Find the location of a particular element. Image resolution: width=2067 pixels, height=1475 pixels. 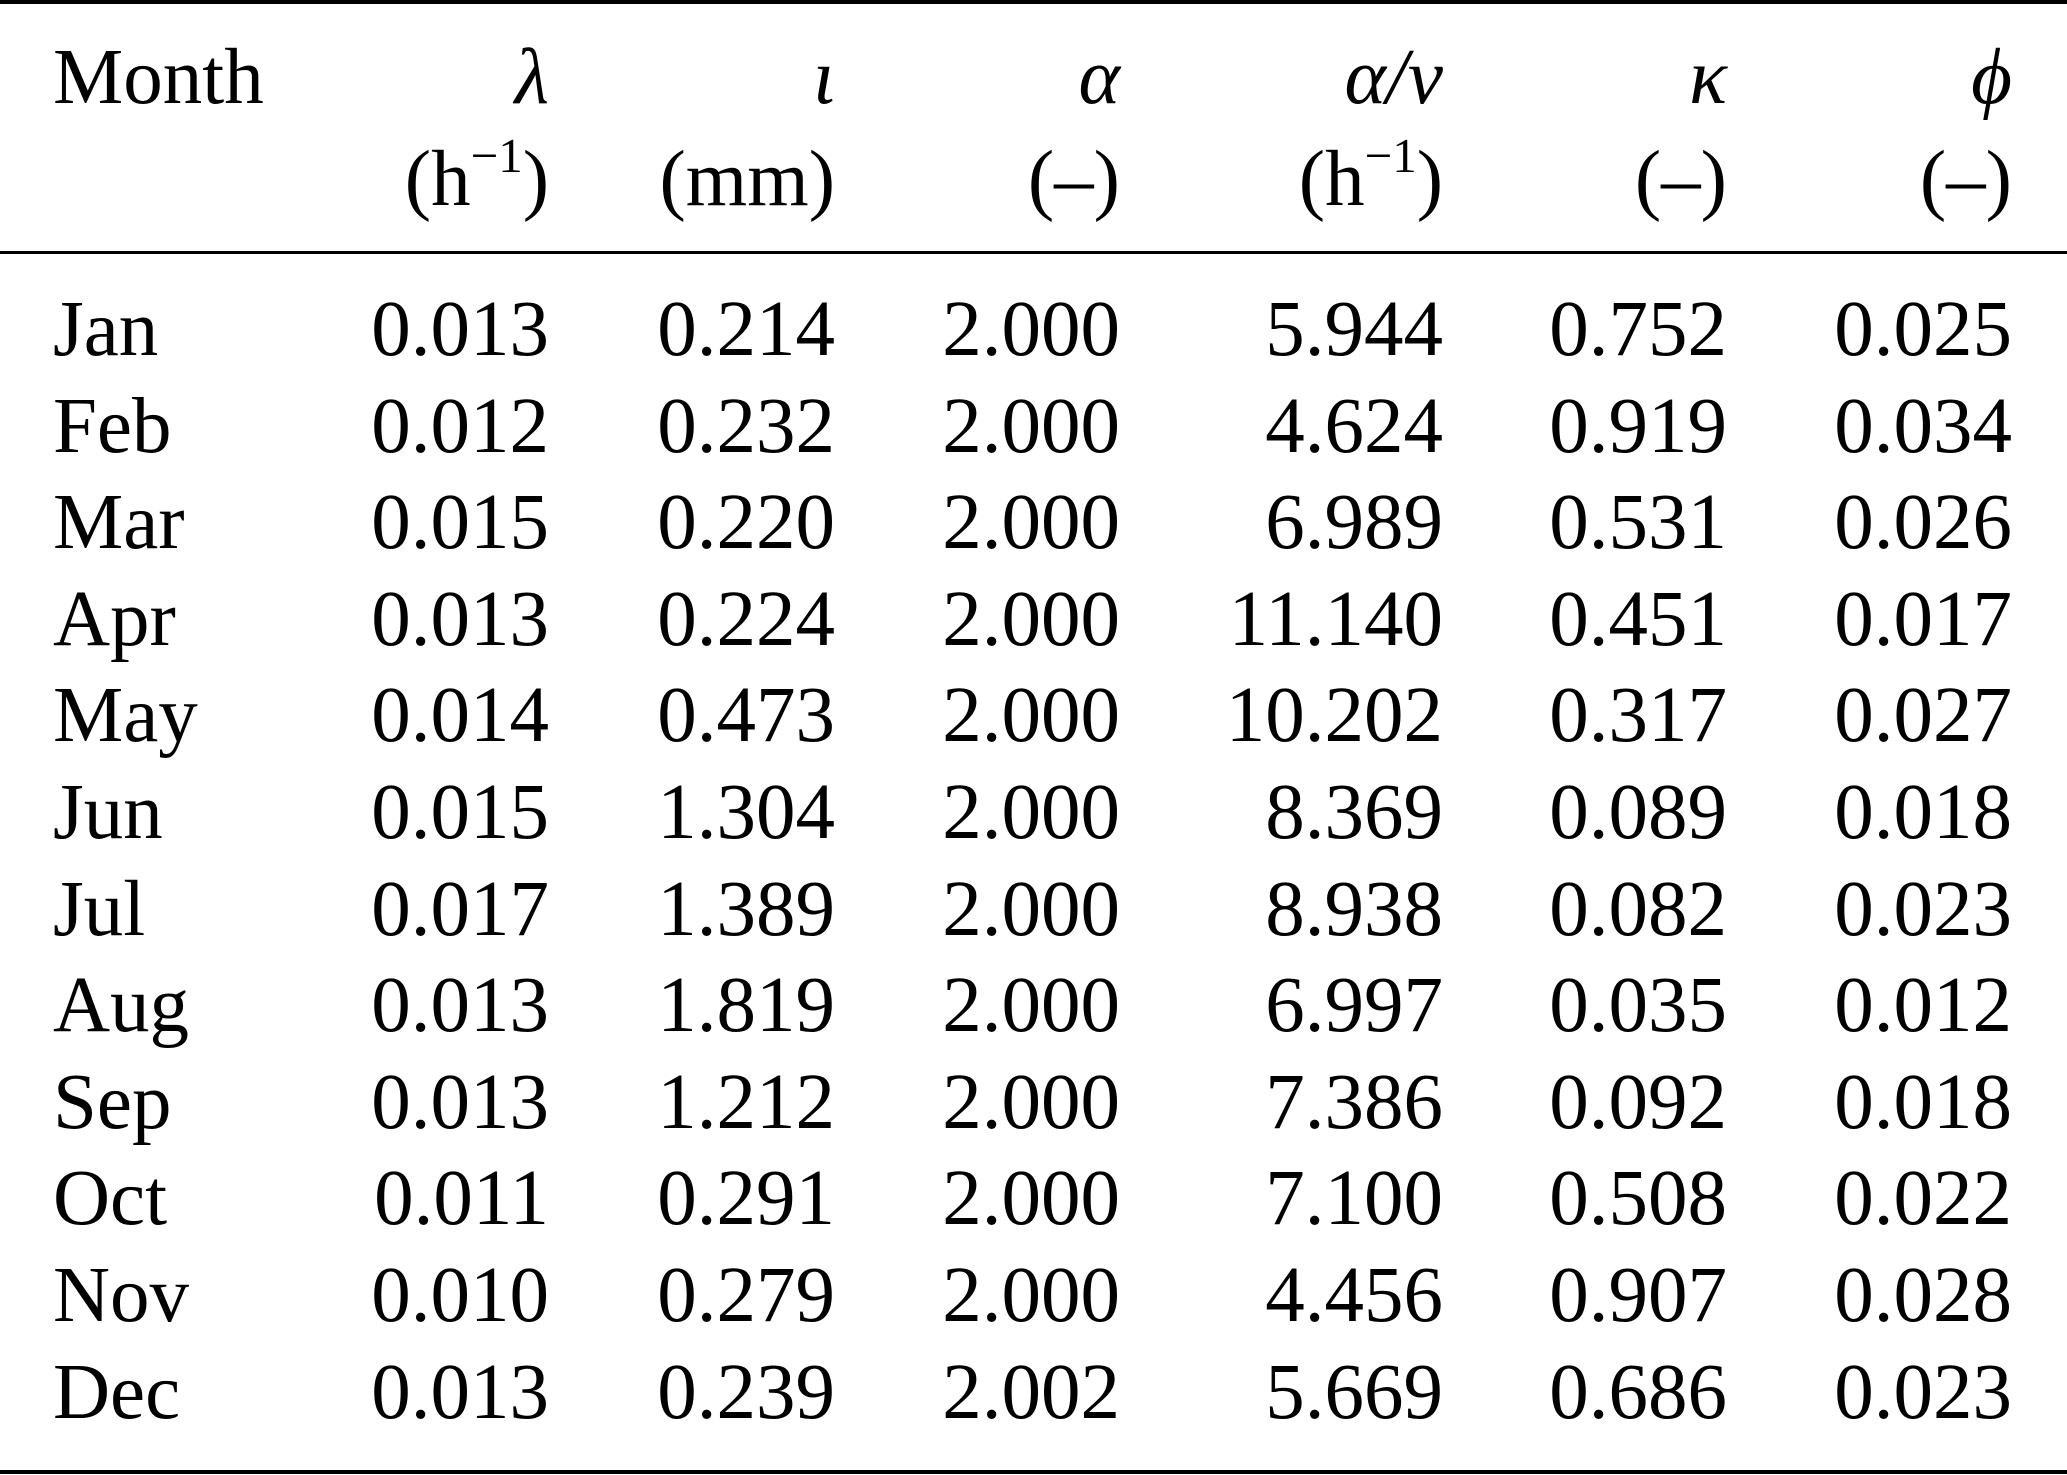

table-cell-phi: 0.027 is located at coordinates (1923, 715).